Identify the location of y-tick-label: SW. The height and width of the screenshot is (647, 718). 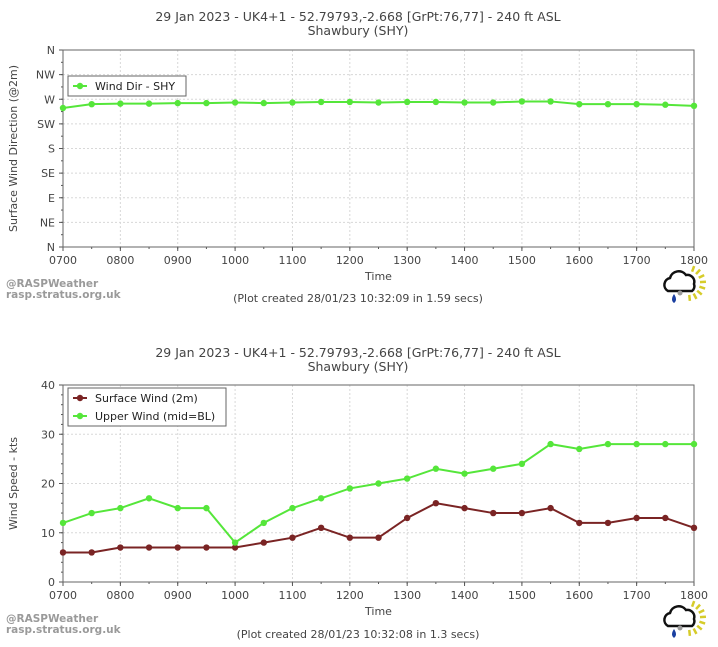
(46, 124).